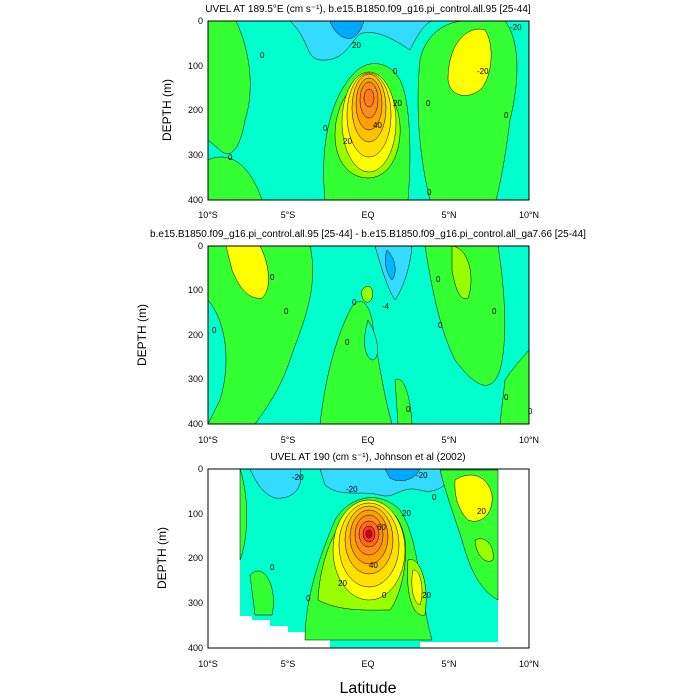  I want to click on p2-ytick-4: 400, so click(195, 424).